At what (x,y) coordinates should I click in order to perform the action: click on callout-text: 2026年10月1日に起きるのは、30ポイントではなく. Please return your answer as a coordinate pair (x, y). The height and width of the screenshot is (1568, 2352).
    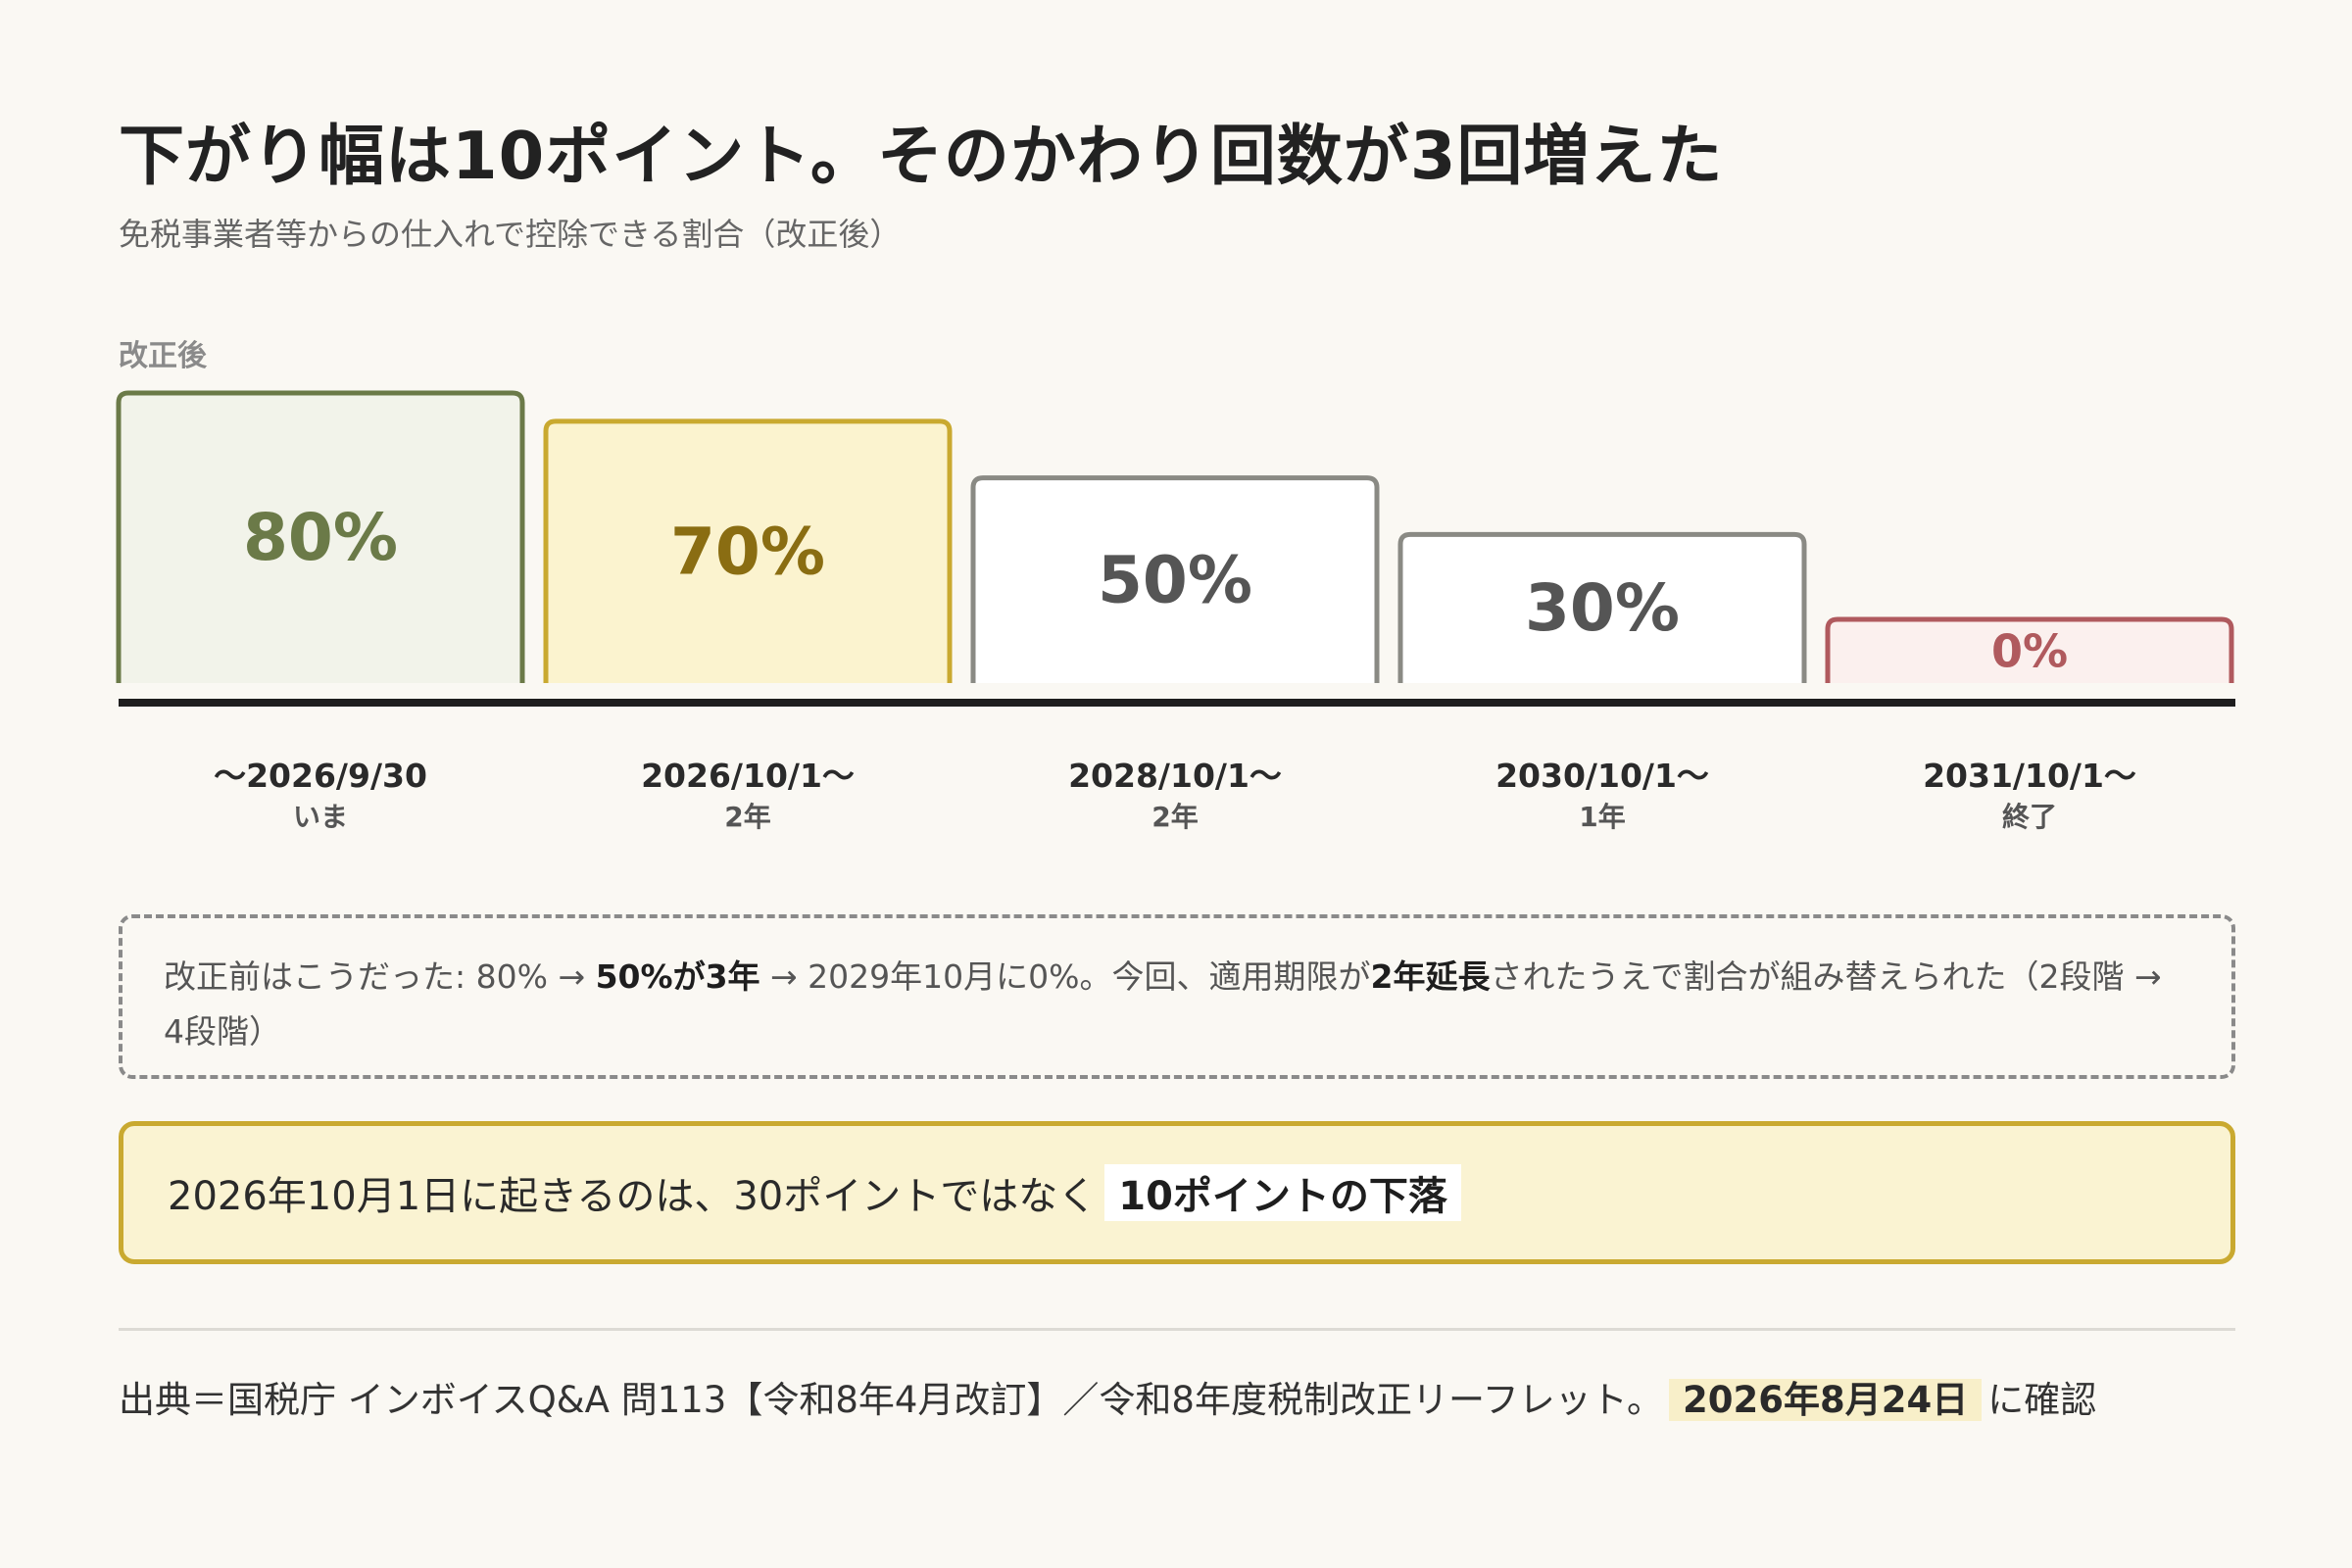
    Looking at the image, I should click on (633, 1196).